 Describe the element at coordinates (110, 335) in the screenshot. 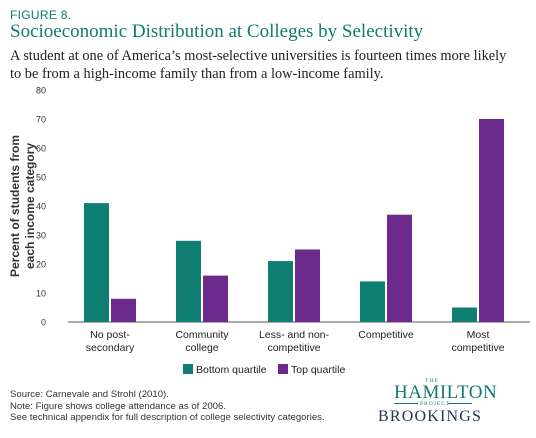

I see `x-tick-label-line: No post-` at that location.